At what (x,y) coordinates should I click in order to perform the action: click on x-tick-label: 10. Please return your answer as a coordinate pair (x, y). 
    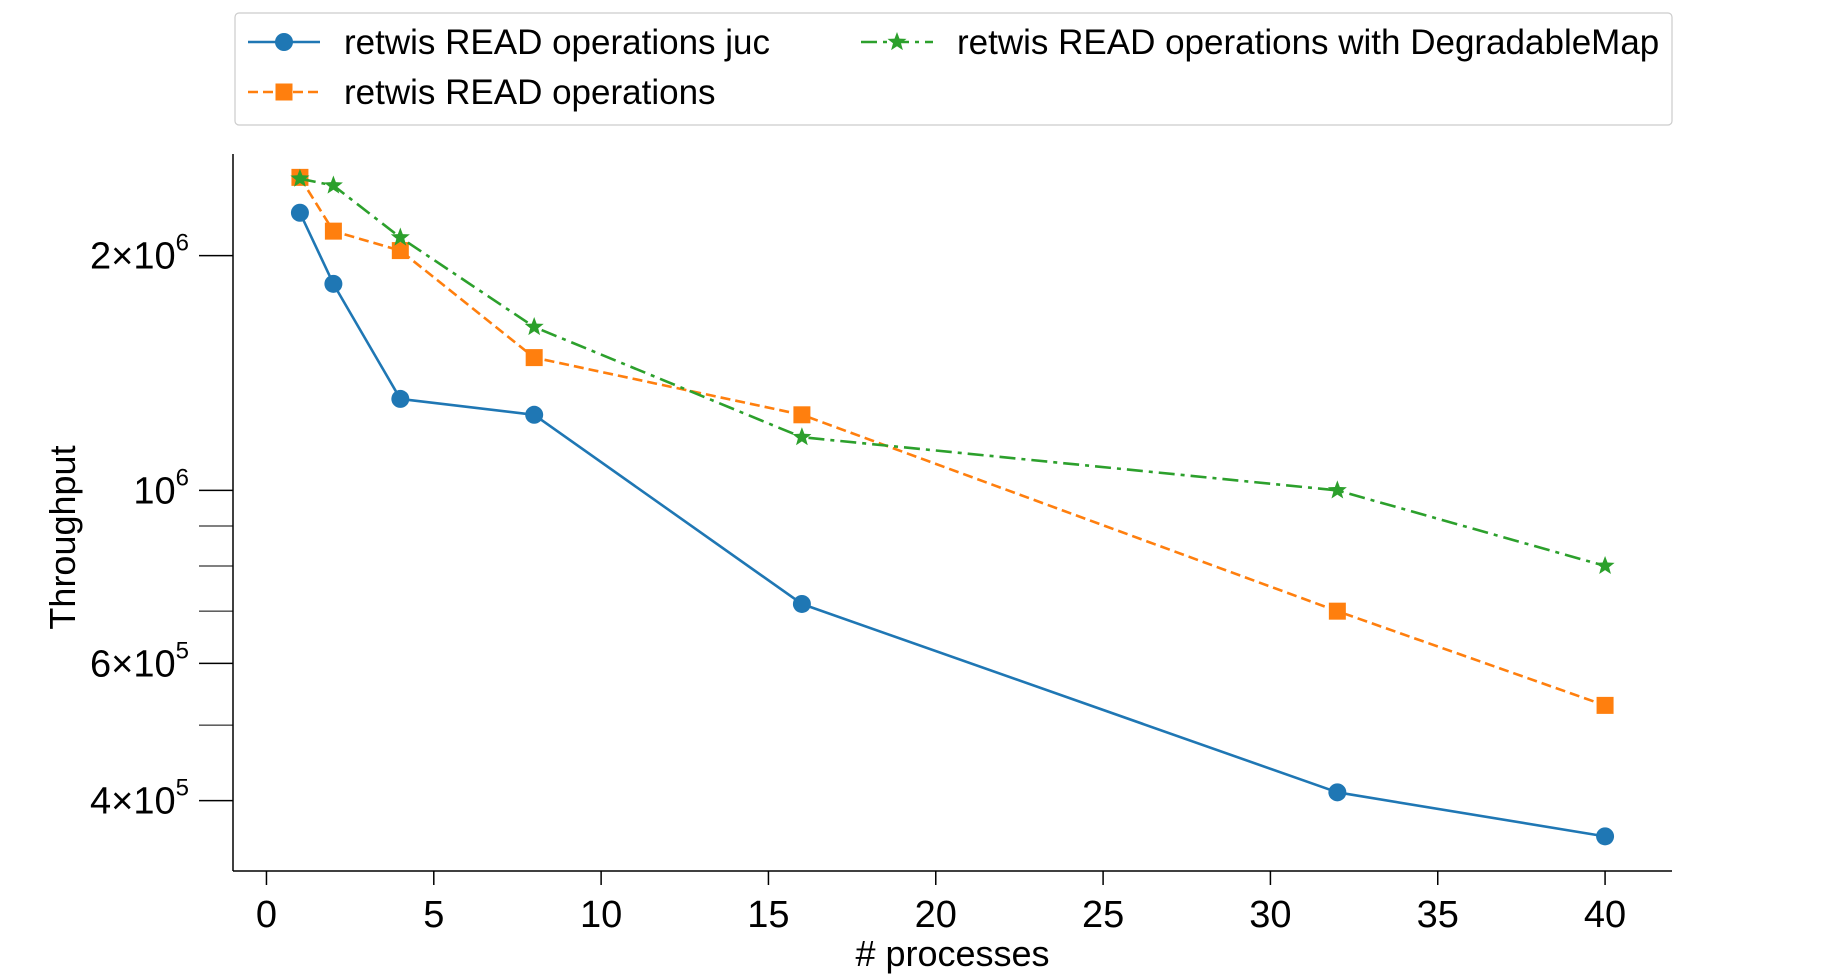
    Looking at the image, I should click on (601, 915).